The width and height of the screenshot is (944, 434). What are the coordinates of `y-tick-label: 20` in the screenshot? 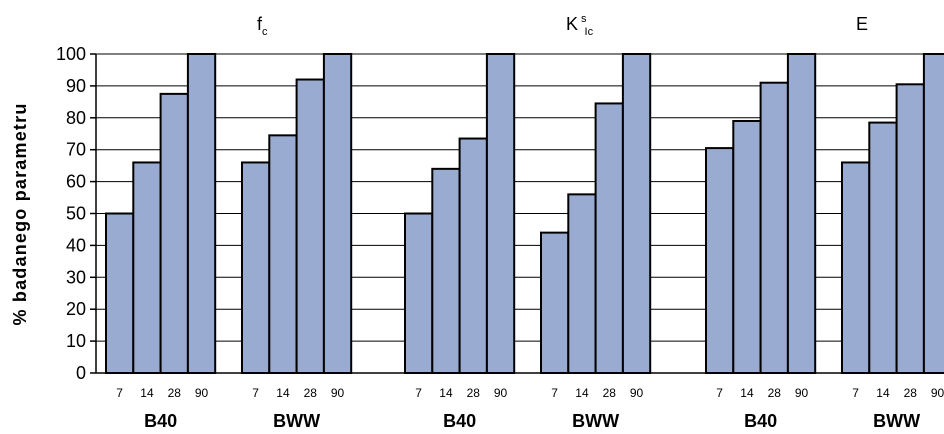 It's located at (76, 309).